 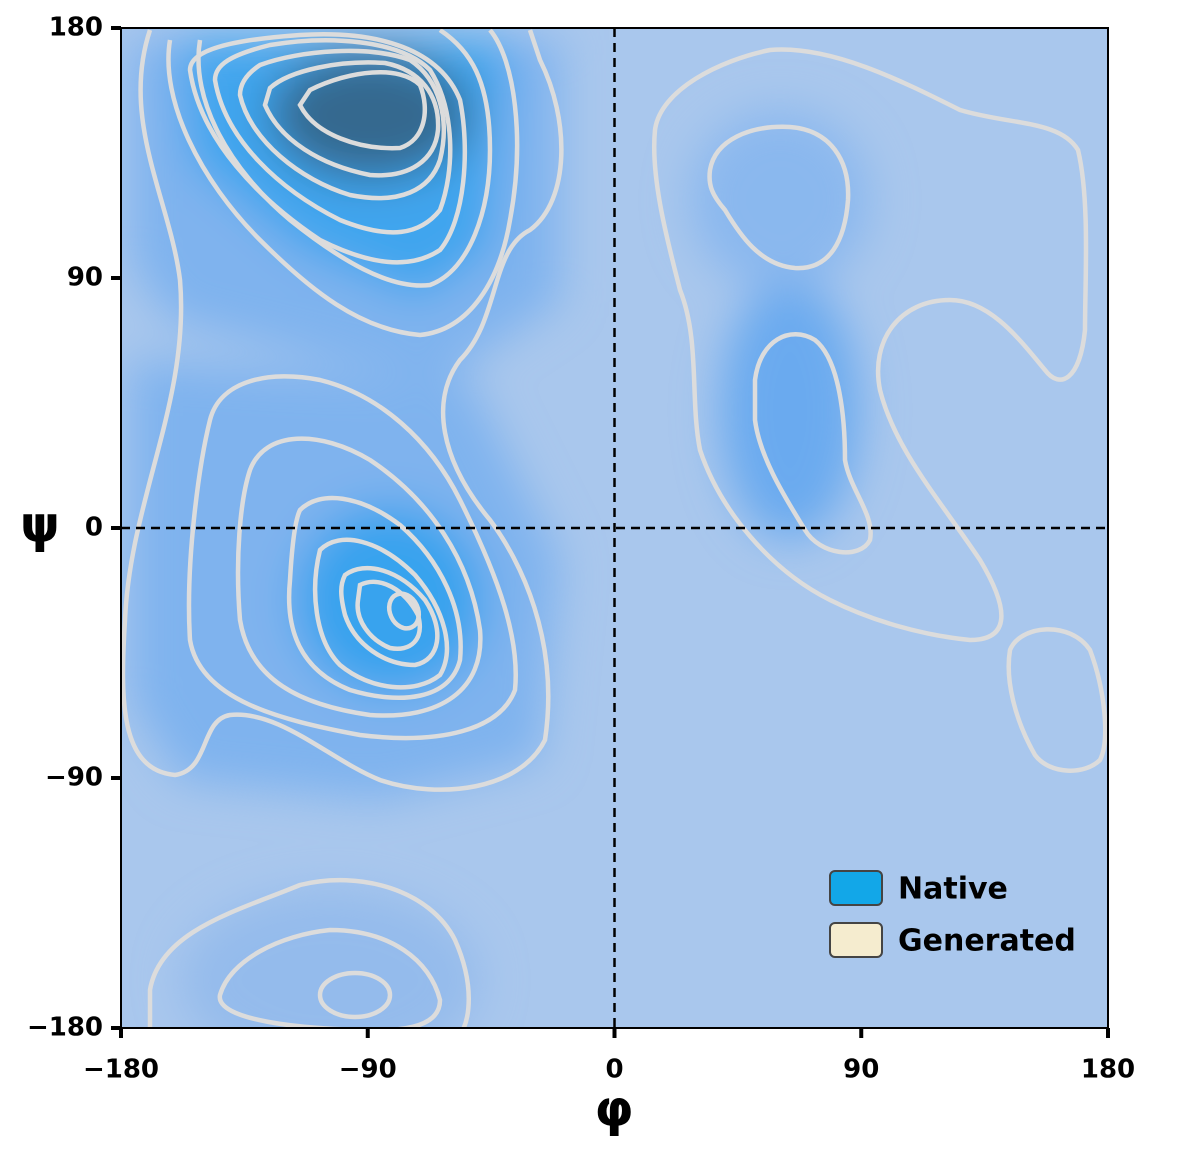 I want to click on y-tick-label: −180, so click(x=65, y=1028).